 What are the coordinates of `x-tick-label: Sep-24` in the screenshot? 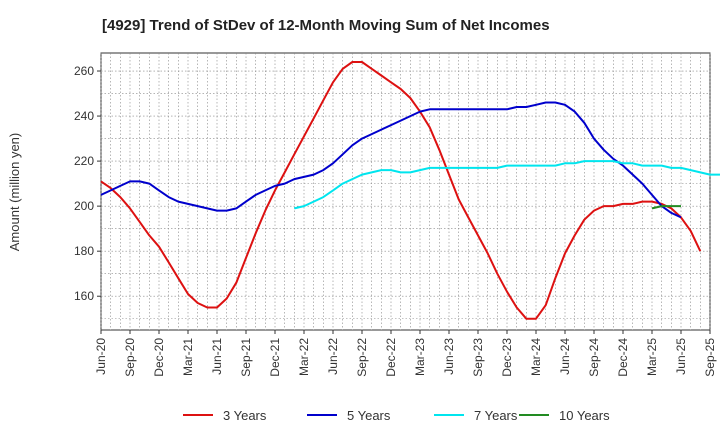 It's located at (594, 357).